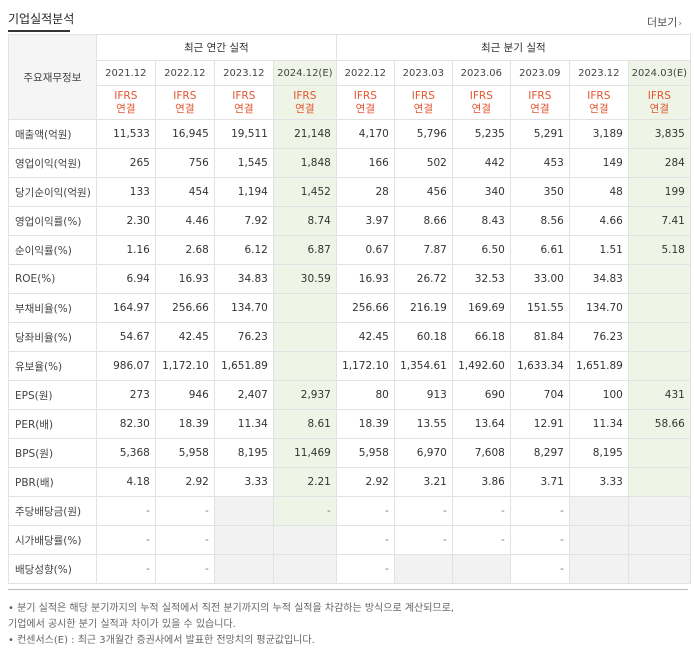  I want to click on table-cell: 2.30, so click(125, 221).